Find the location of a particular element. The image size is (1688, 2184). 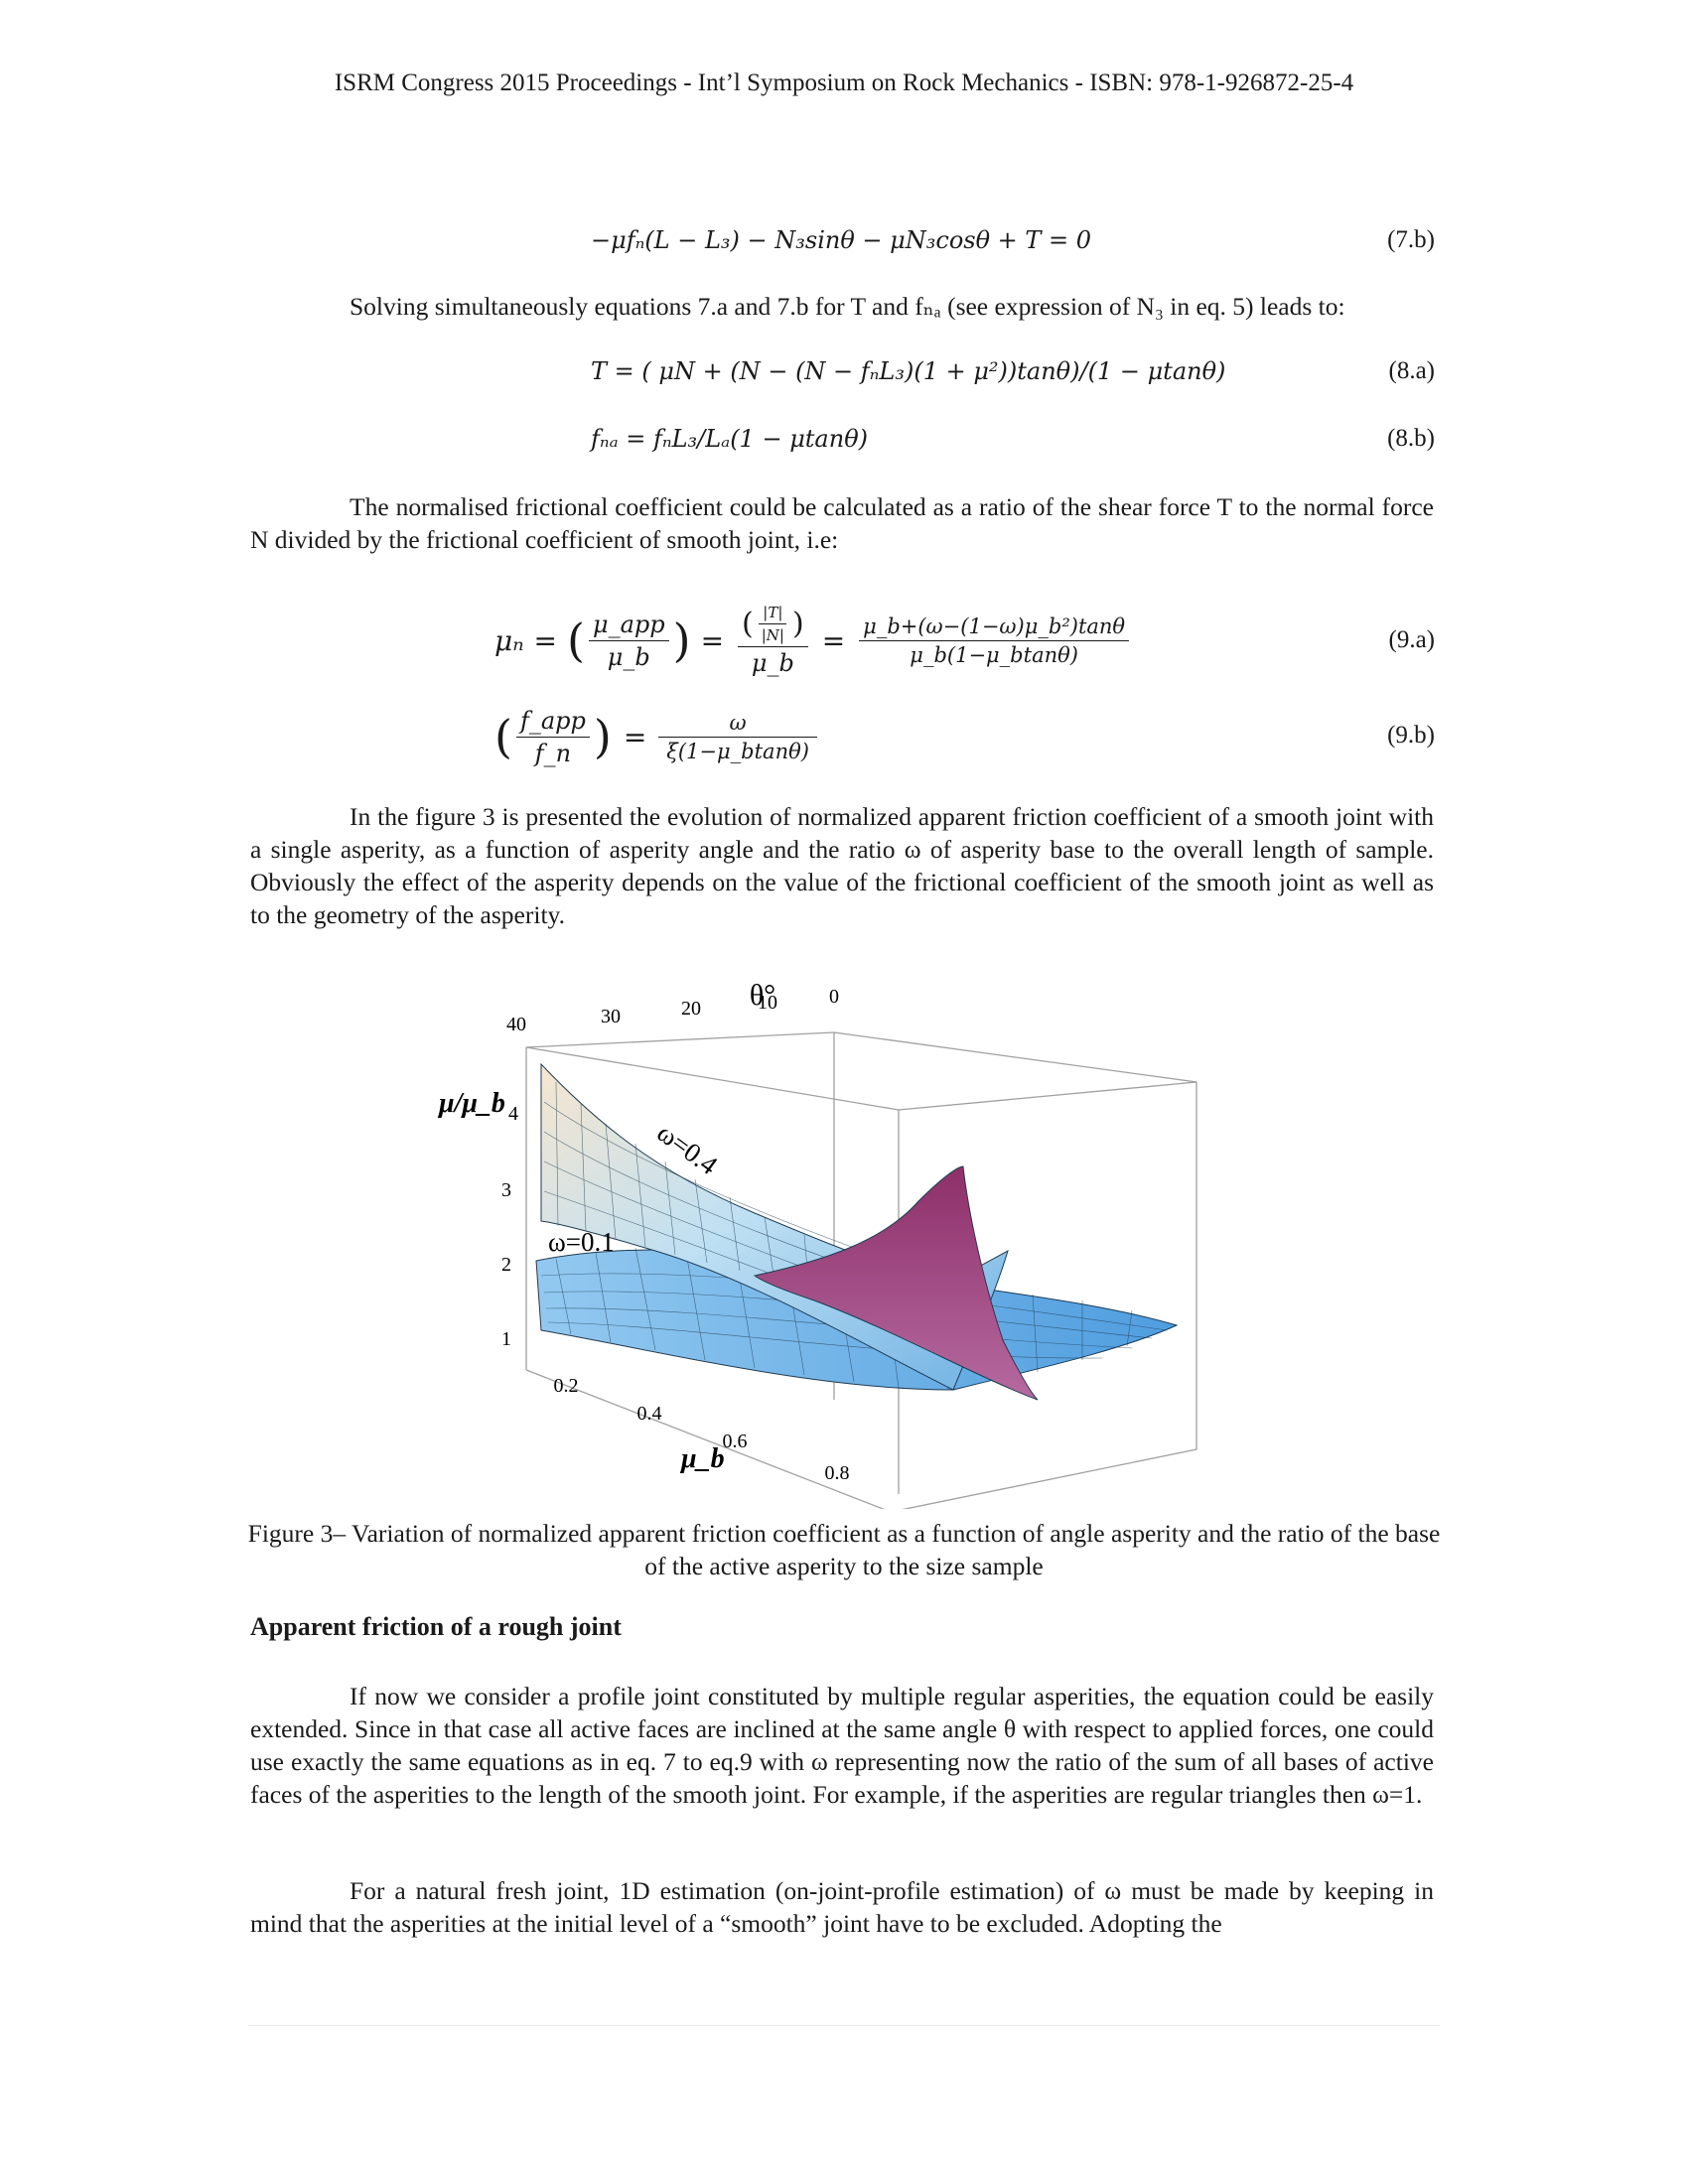

z-tick-1: 1 is located at coordinates (506, 1339).